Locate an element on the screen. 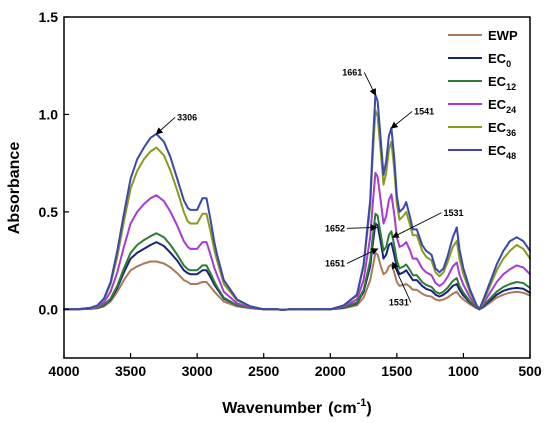 This screenshot has width=550, height=423. legend-label: EC36 is located at coordinates (502, 129).